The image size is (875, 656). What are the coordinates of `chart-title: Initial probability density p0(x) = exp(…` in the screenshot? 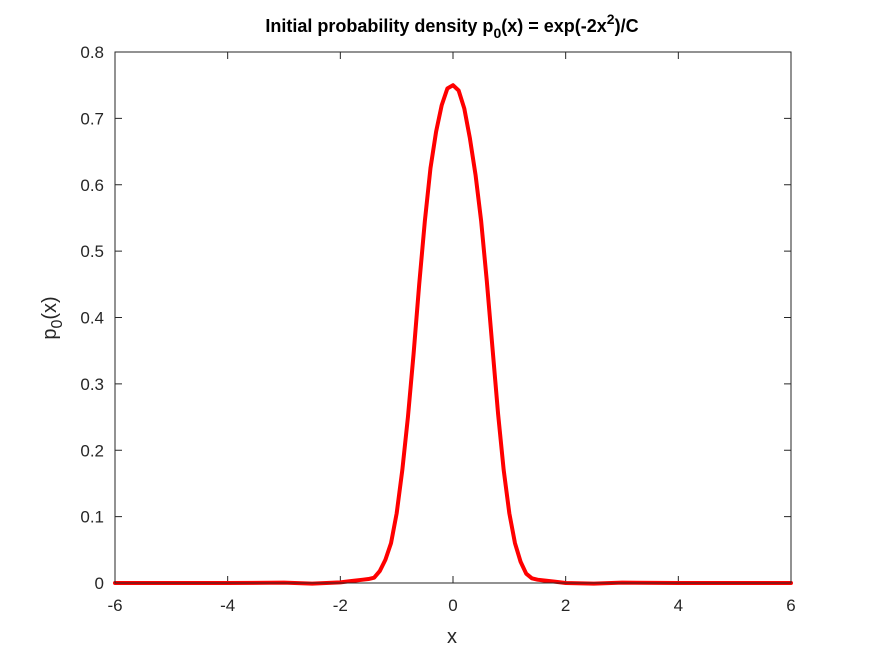 It's located at (451, 26).